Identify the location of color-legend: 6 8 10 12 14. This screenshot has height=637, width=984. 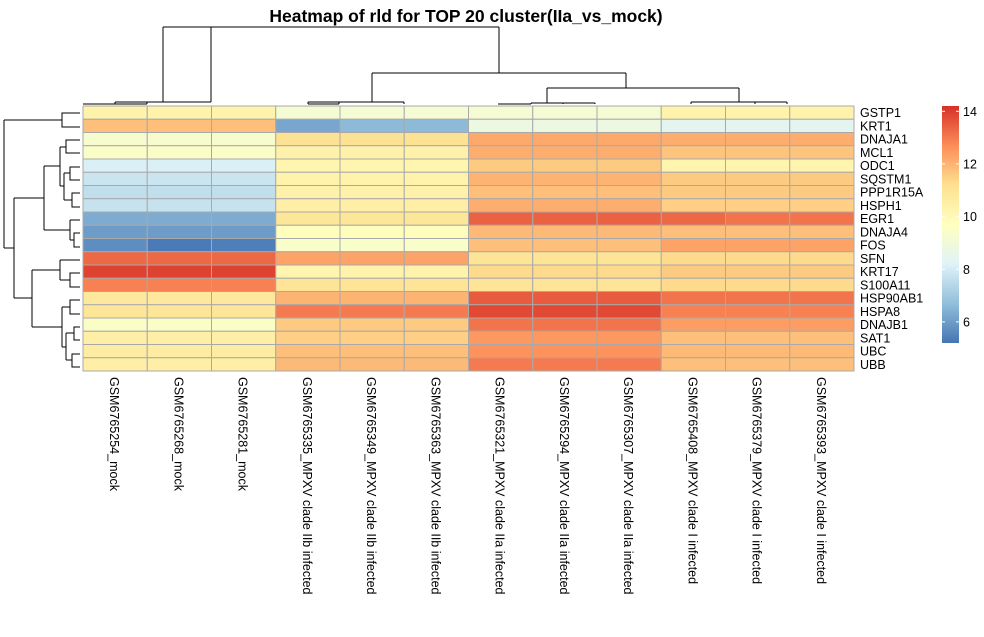
(959, 224).